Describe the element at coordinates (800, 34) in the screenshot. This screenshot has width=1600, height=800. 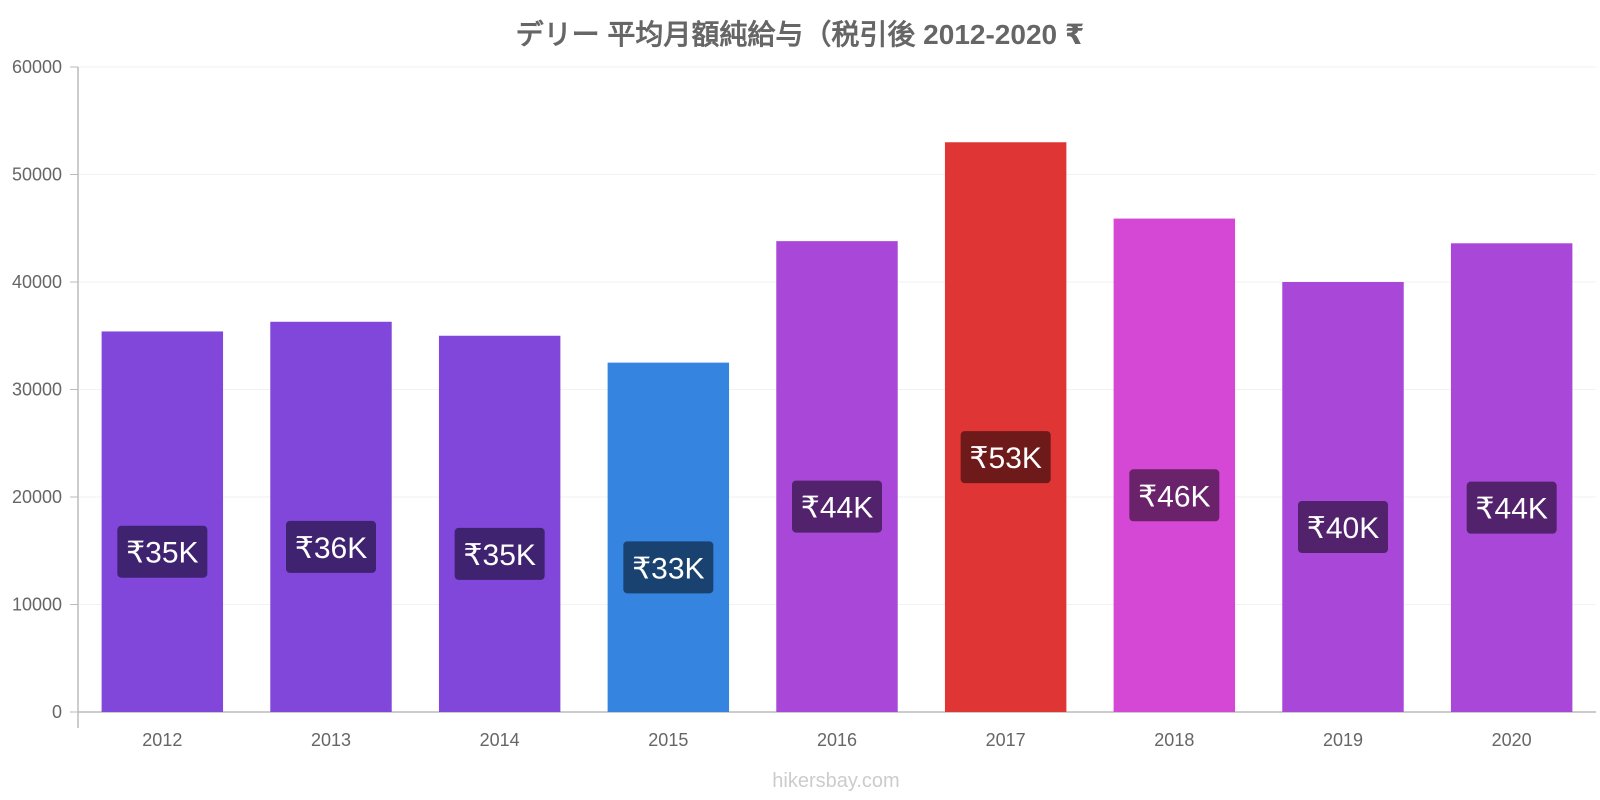
I see `chart-title: デリー 平均月額純給与（税引後 2012-2020 ₹` at that location.